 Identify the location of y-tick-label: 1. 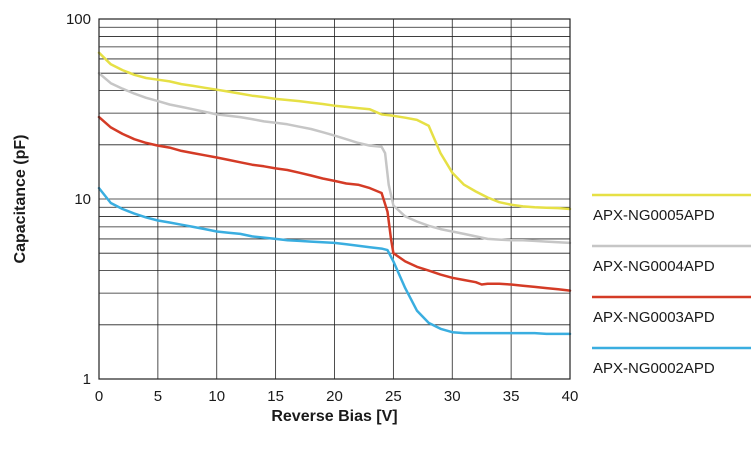
(87, 379).